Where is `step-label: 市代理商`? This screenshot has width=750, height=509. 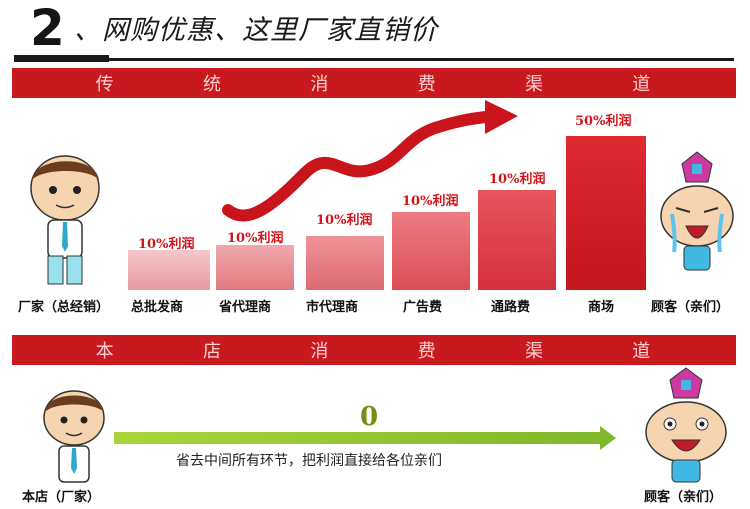
step-label: 市代理商 is located at coordinates (332, 307).